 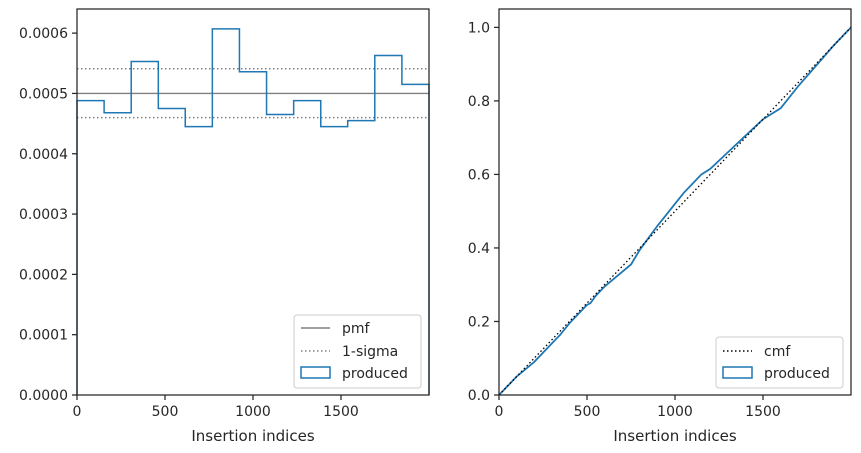 I want to click on left-x-tick-label: 1000, so click(x=253, y=412).